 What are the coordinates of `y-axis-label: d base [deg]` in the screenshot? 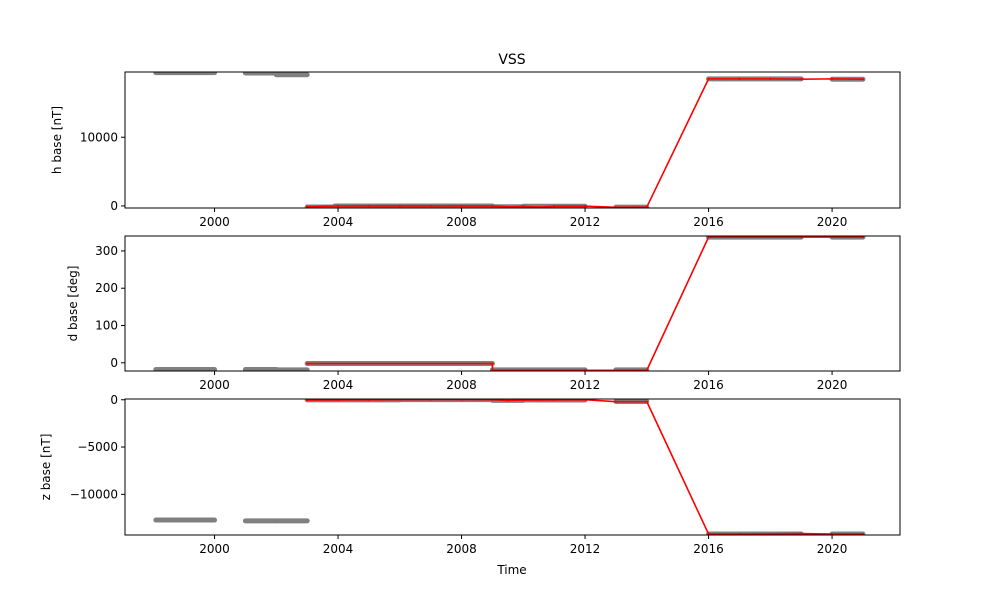 It's located at (73, 304).